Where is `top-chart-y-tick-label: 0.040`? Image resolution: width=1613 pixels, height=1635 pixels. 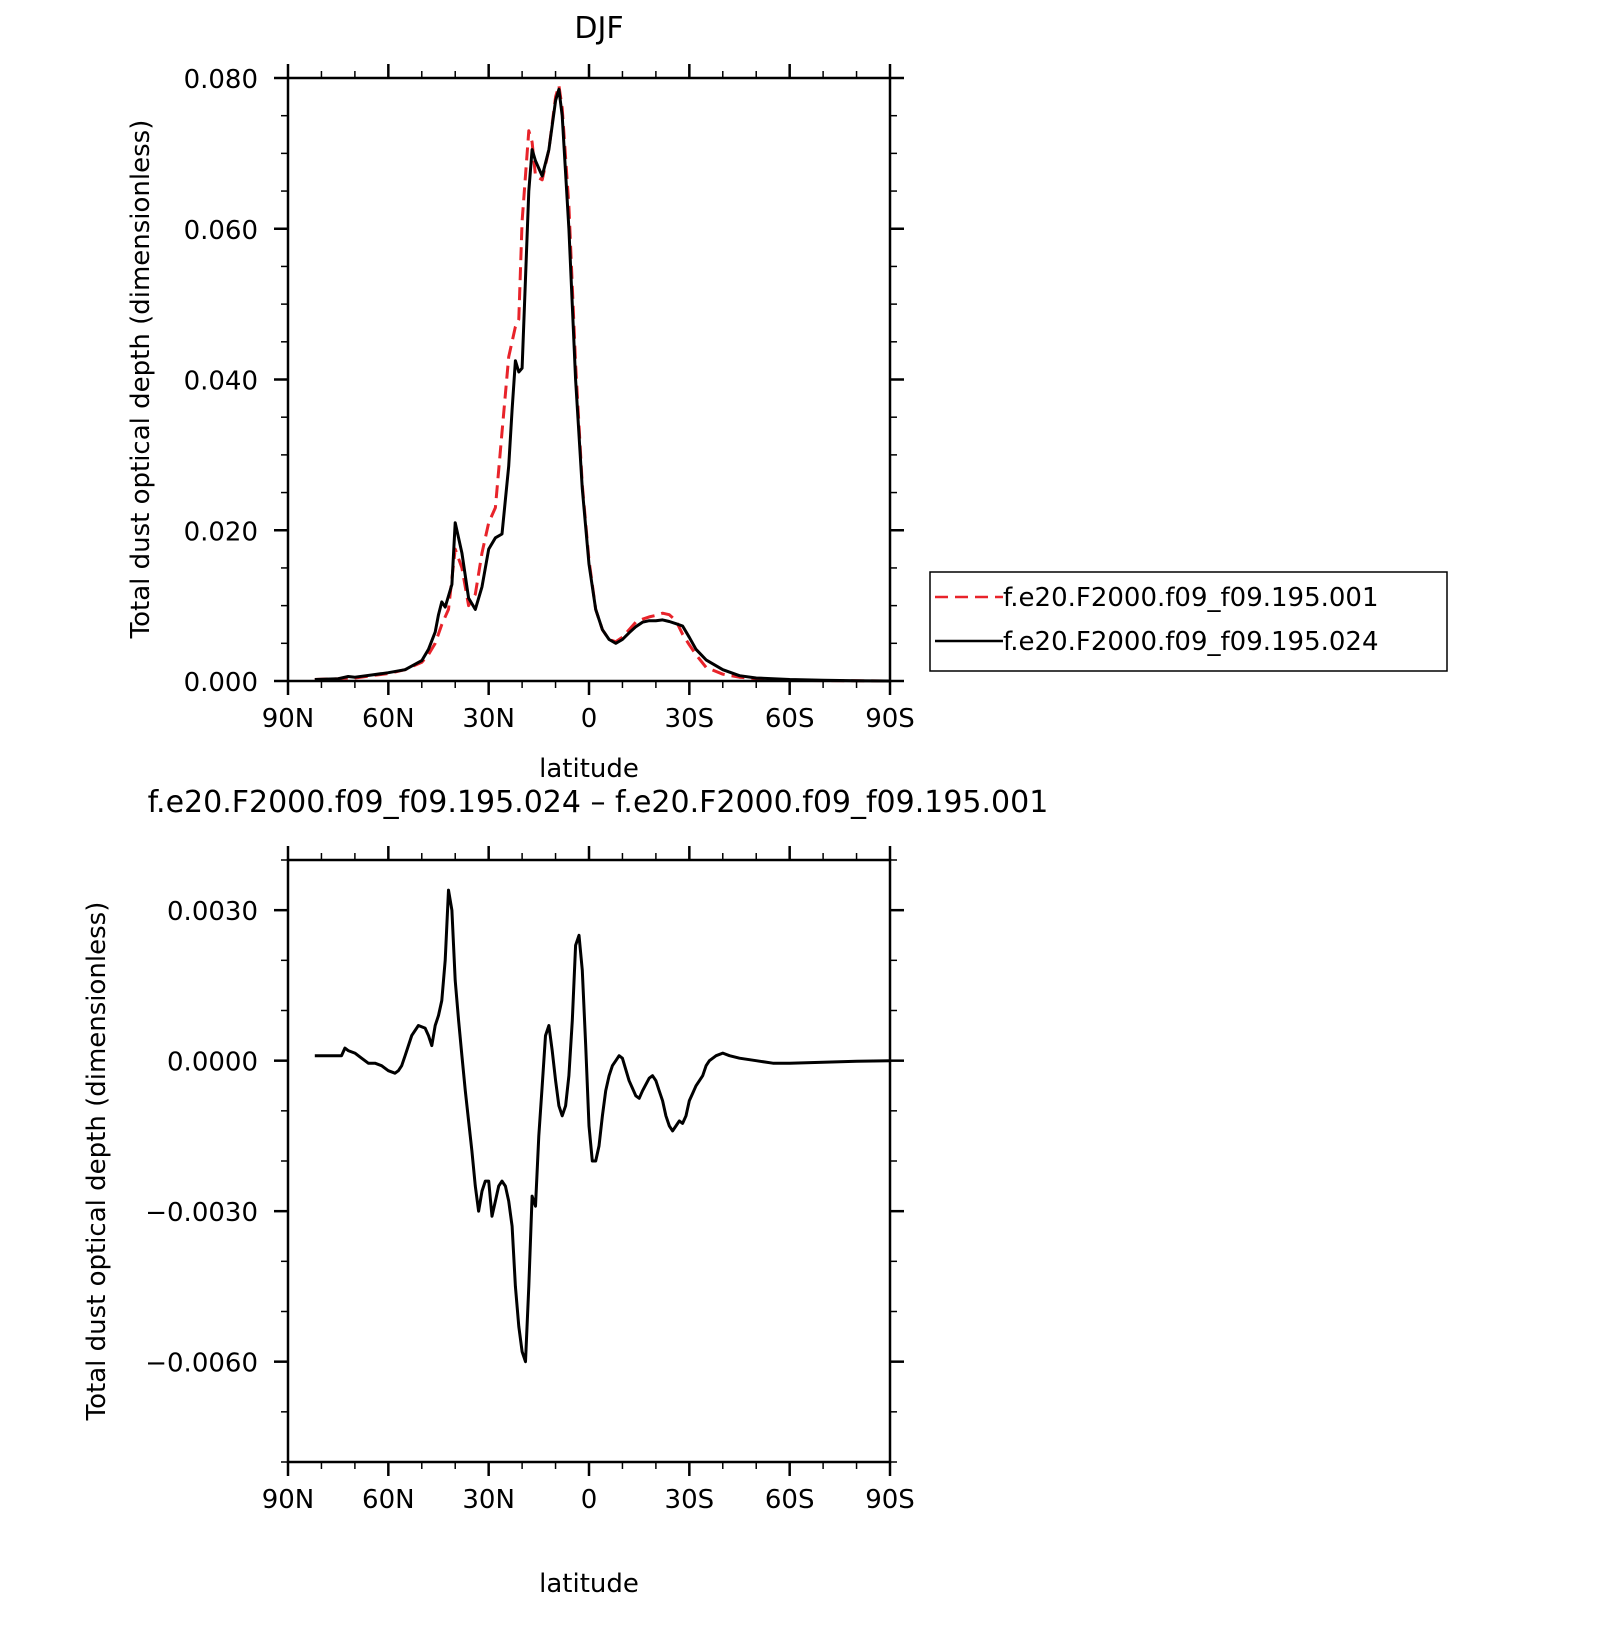
top-chart-y-tick-label: 0.040 is located at coordinates (221, 382).